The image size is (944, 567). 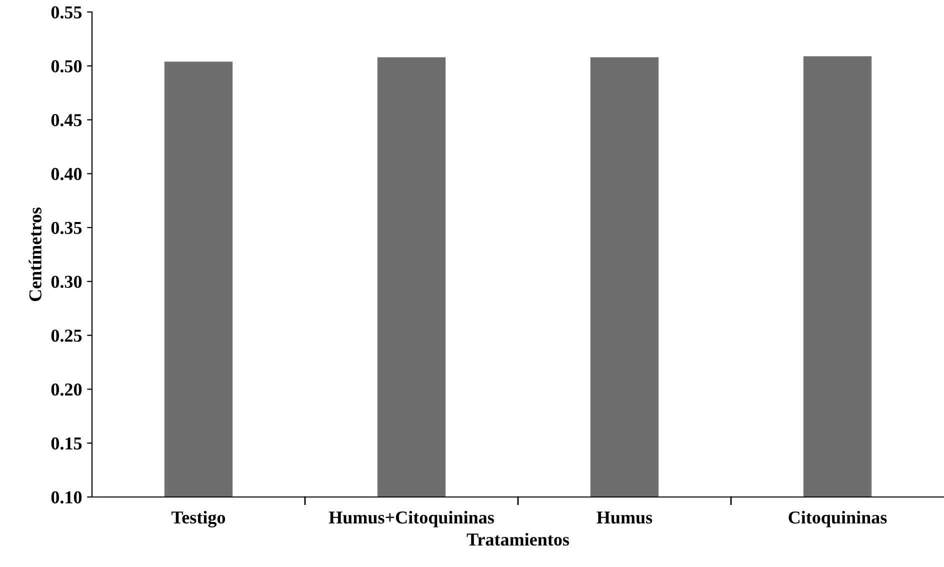 What do you see at coordinates (66, 120) in the screenshot?
I see `y-tick-label: 0.45` at bounding box center [66, 120].